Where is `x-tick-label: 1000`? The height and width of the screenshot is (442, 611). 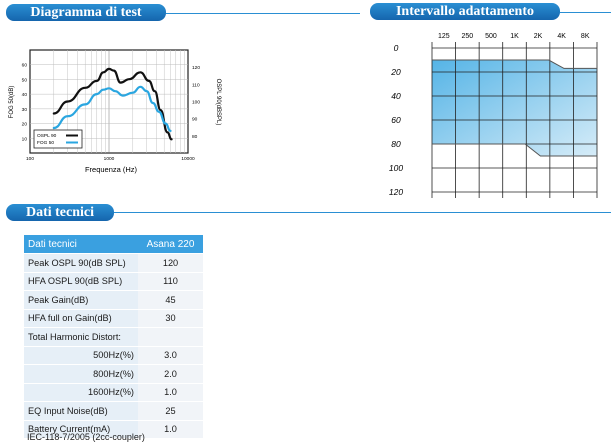
x-tick-label: 1000 is located at coordinates (109, 159).